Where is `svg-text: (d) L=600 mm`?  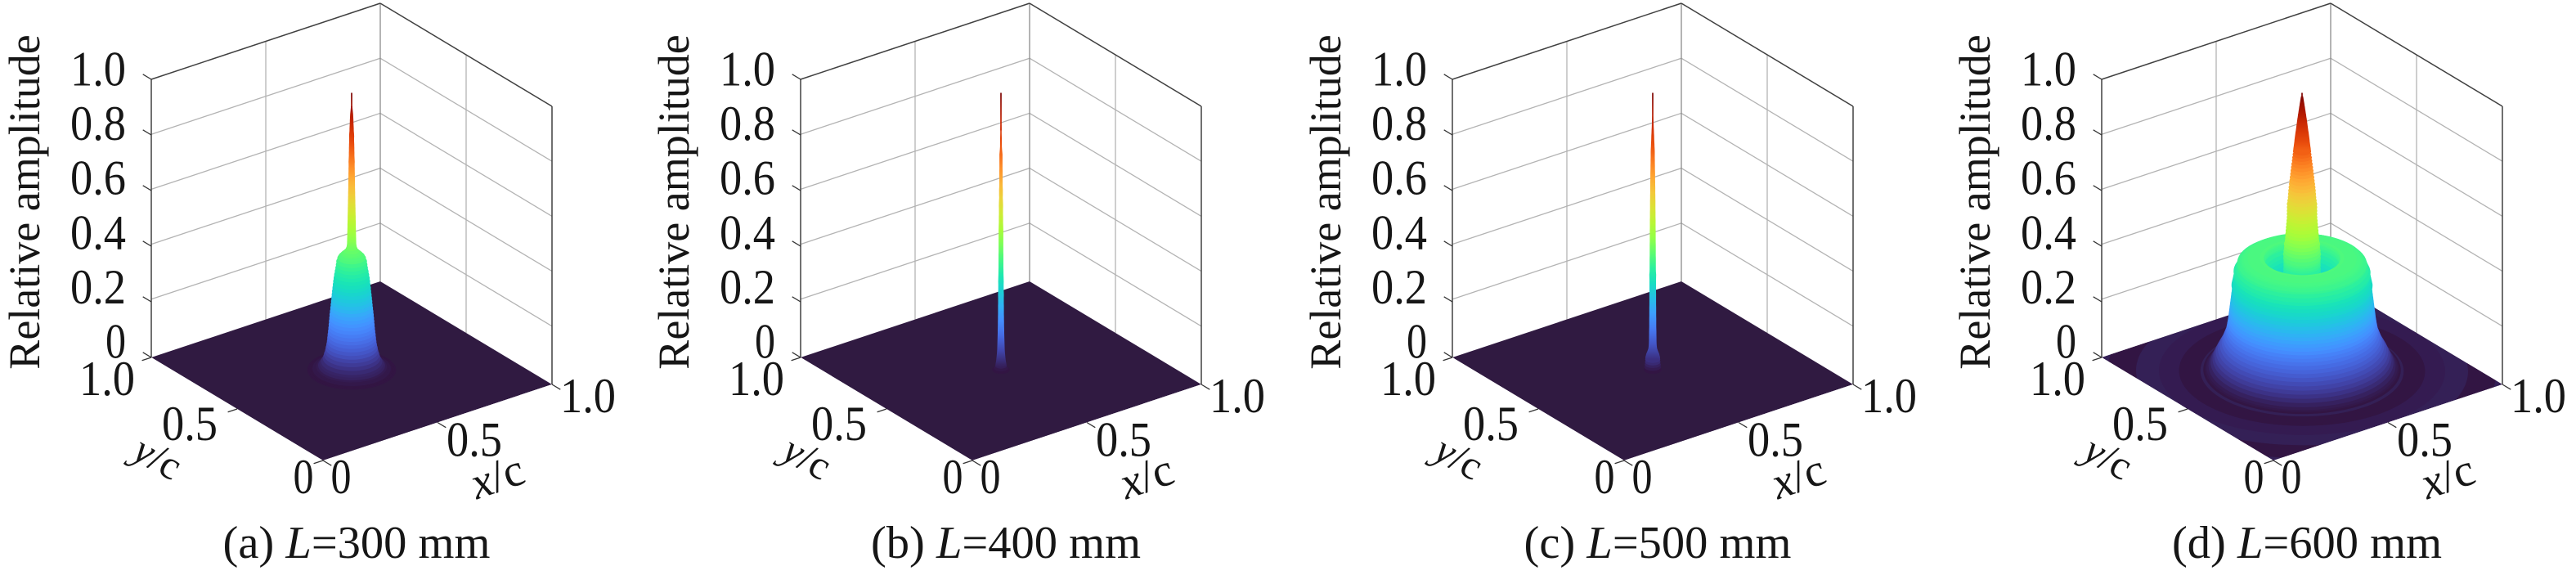 svg-text: (d) L=600 mm is located at coordinates (2307, 543).